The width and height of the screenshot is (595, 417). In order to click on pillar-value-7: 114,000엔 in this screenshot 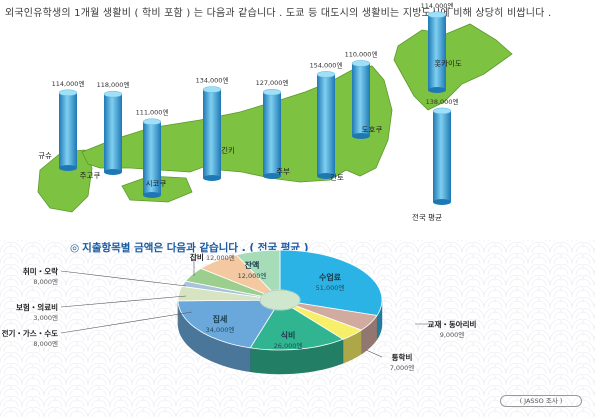, I will do `click(437, 5)`.